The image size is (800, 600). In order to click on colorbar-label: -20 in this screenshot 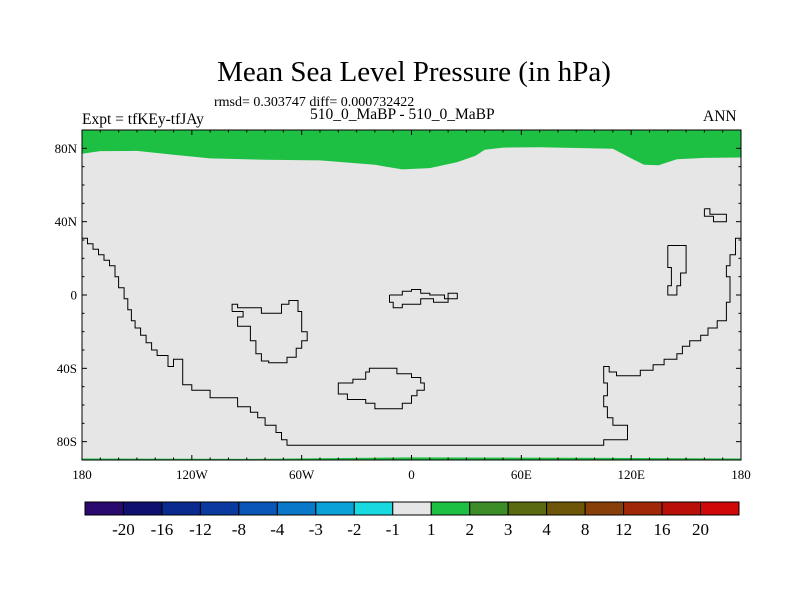, I will do `click(123, 529)`.